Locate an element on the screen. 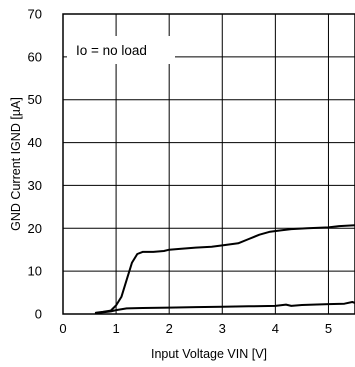  y-tick-label: 50 is located at coordinates (35, 99).